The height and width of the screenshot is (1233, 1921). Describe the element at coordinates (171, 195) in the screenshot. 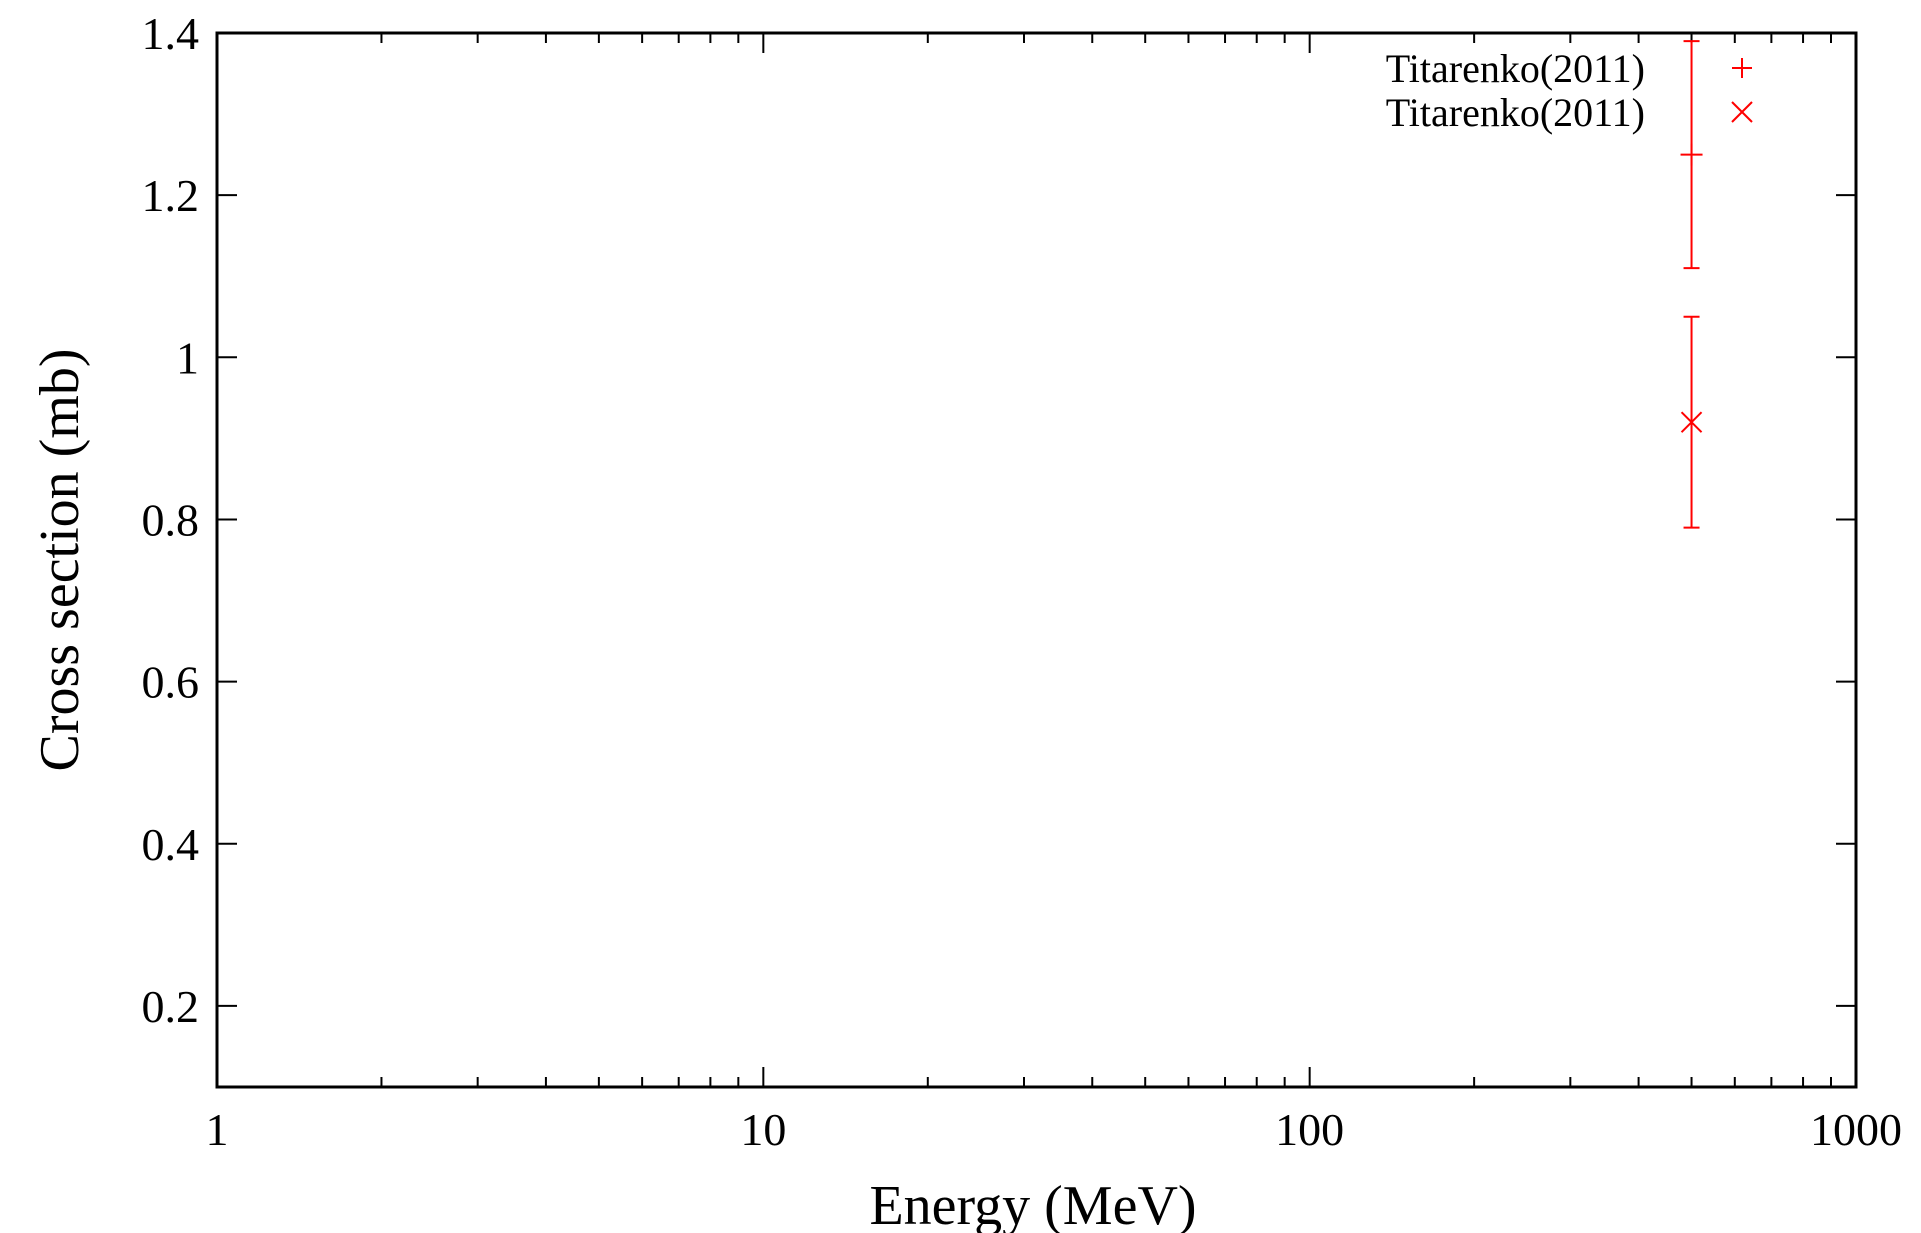

I see `y-tick-label: 1.2` at that location.